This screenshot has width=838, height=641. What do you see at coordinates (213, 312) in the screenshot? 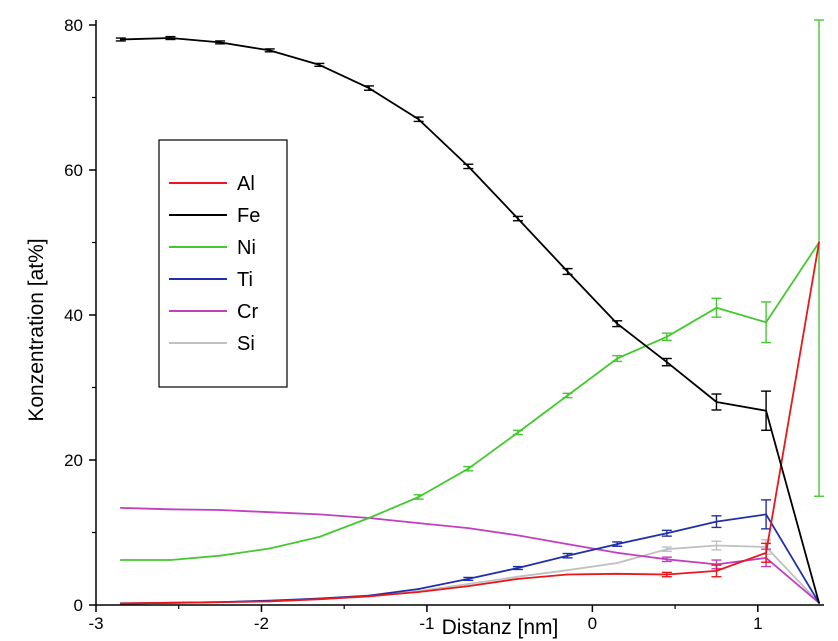
I see `legend-item-cr: Cr` at bounding box center [213, 312].